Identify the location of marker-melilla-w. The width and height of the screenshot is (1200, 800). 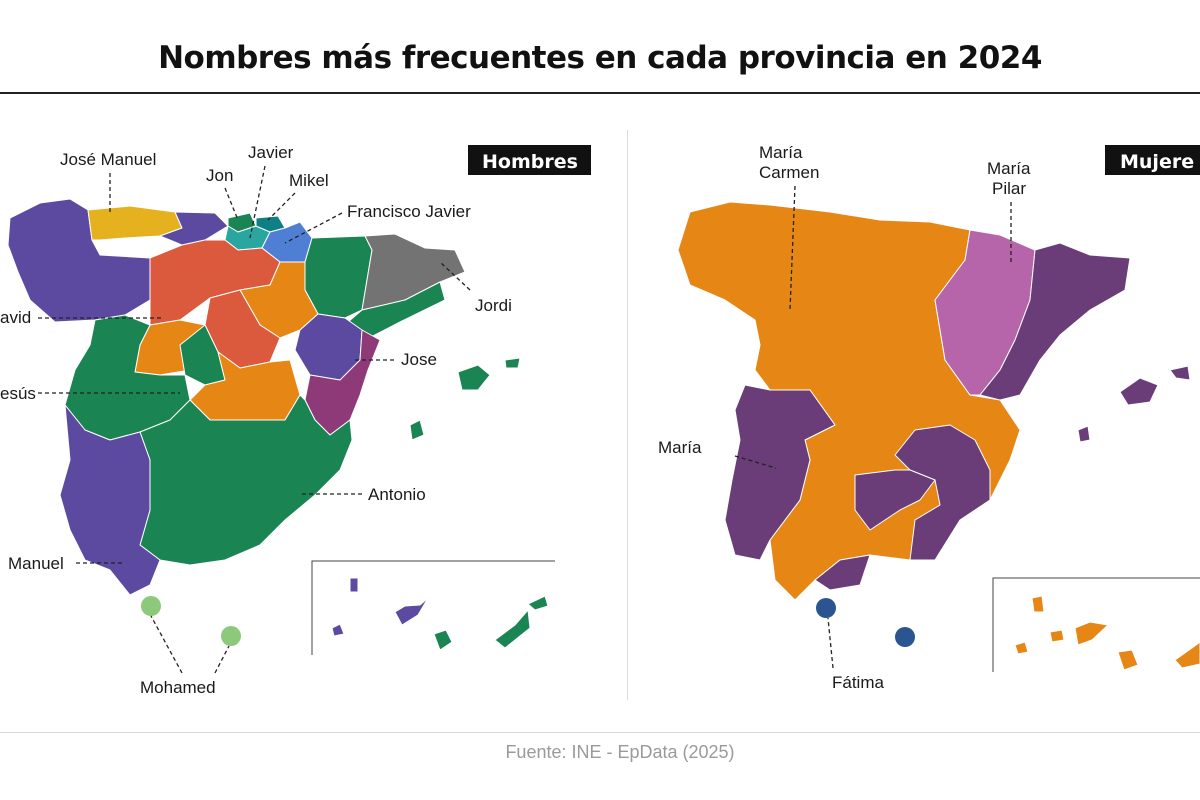
(905, 637).